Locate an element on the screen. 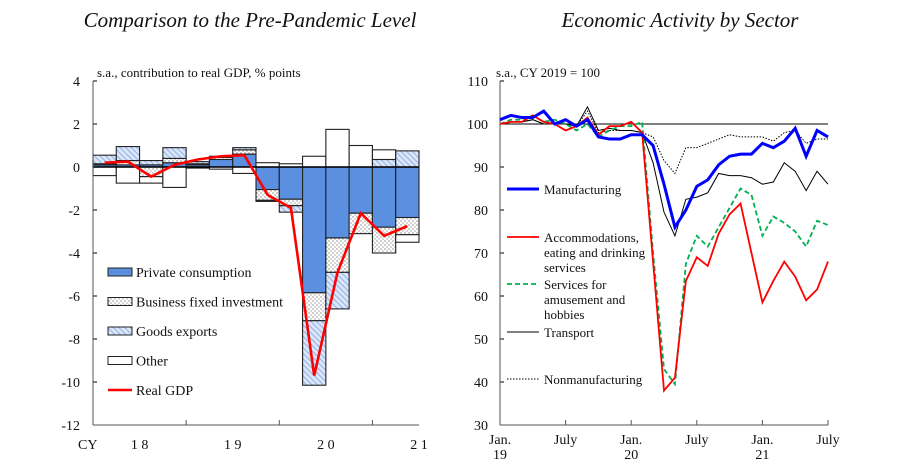  legend-label: Private consumption is located at coordinates (194, 273).